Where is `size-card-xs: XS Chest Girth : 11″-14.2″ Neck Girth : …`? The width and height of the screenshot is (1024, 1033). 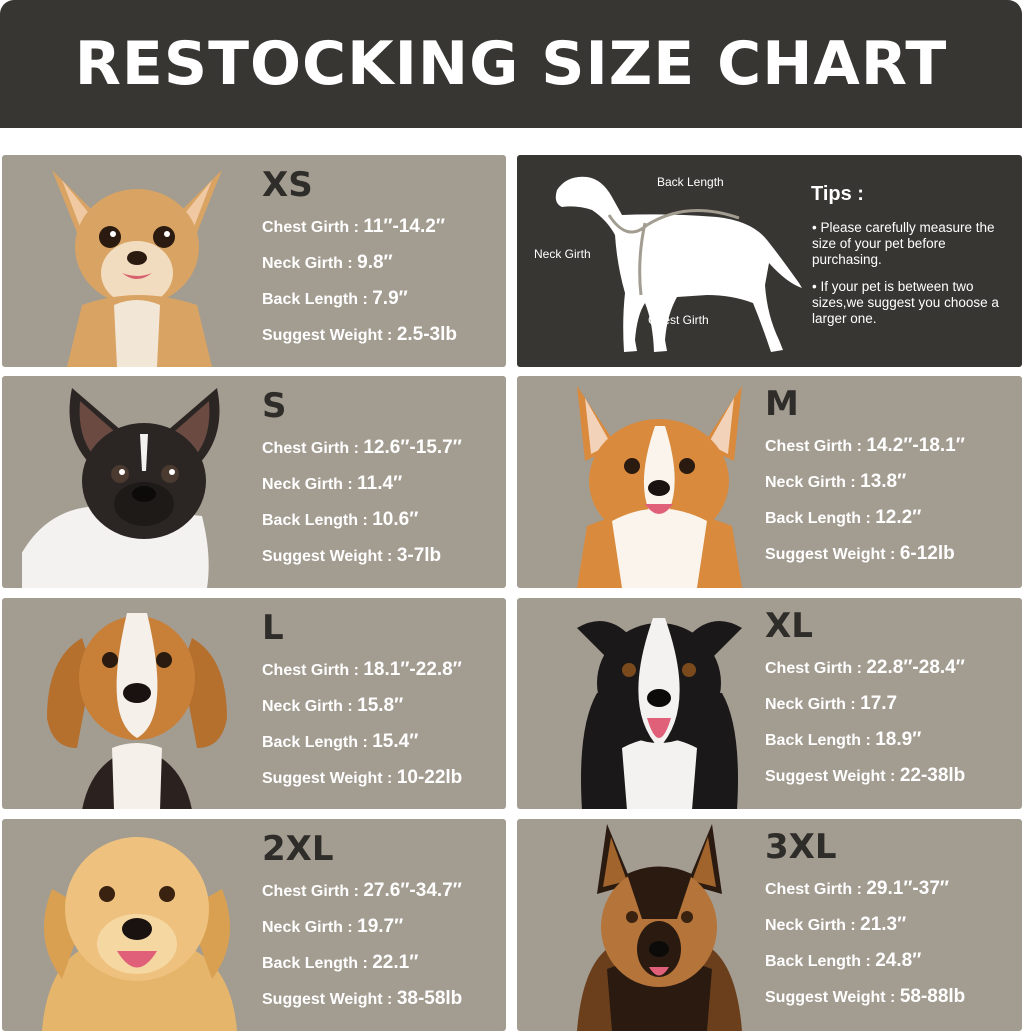 size-card-xs: XS Chest Girth : 11″-14.2″ Neck Girth : … is located at coordinates (254, 261).